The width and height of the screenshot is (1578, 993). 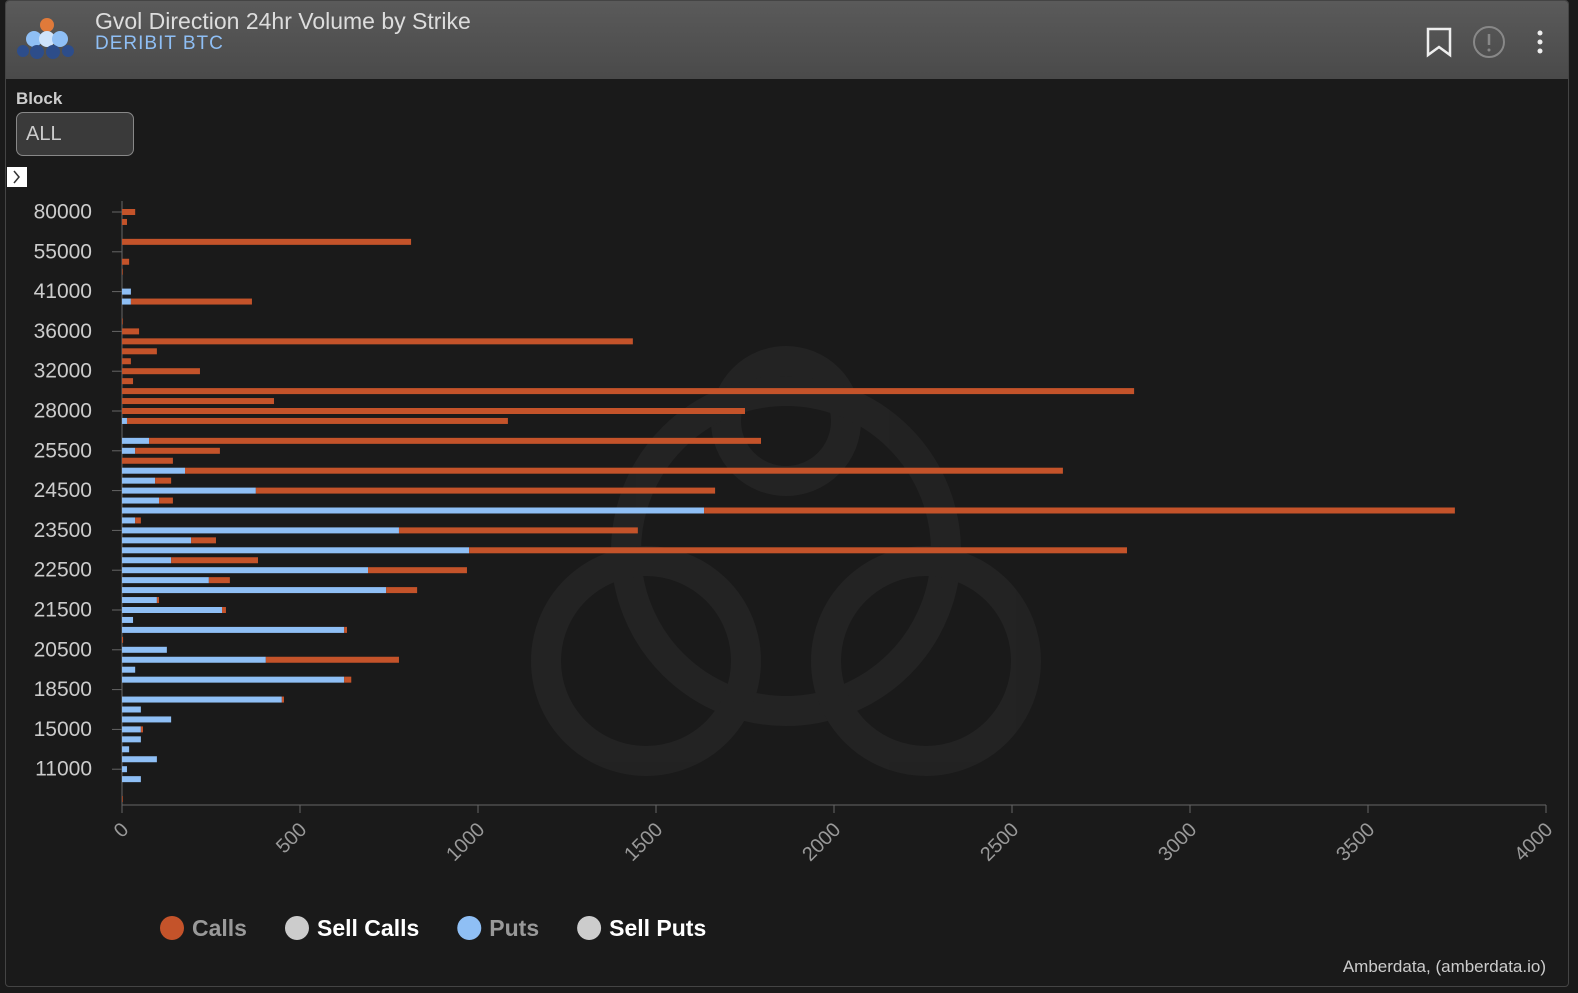 I want to click on y-tick-label: 41000, so click(x=63, y=291).